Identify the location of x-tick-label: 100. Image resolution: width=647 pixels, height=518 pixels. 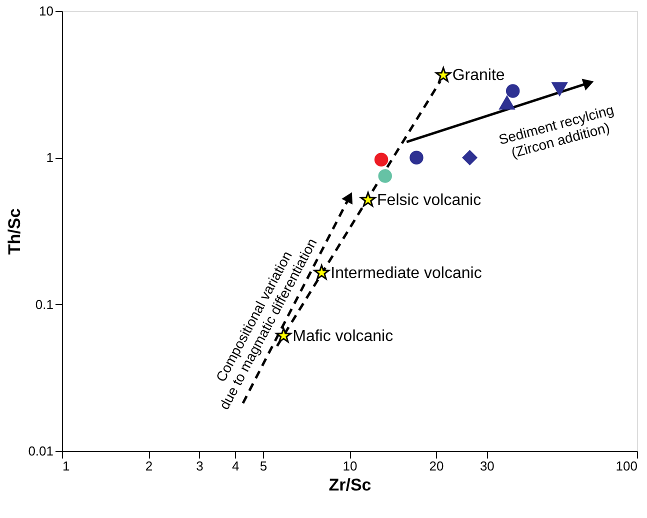
(627, 466).